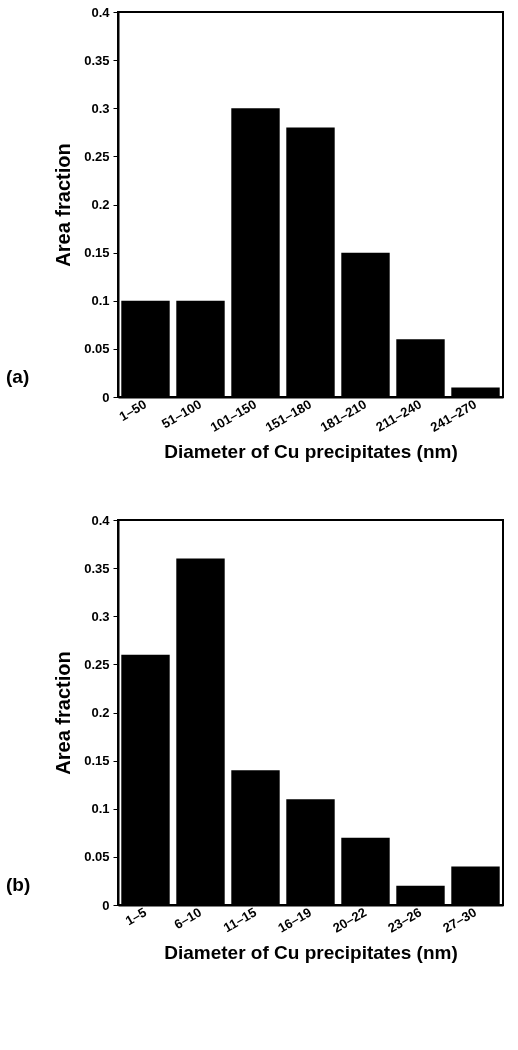 The width and height of the screenshot is (518, 1050). I want to click on x-tick-label: 1–50, so click(132, 410).